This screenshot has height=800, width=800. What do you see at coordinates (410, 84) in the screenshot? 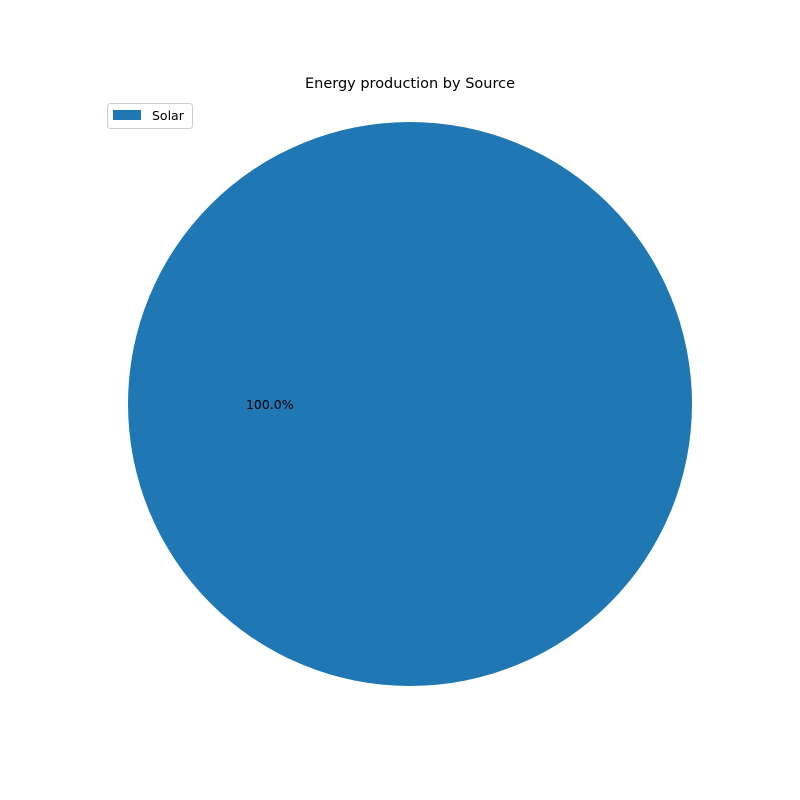
I see `chart-title: Energy production by Source` at bounding box center [410, 84].